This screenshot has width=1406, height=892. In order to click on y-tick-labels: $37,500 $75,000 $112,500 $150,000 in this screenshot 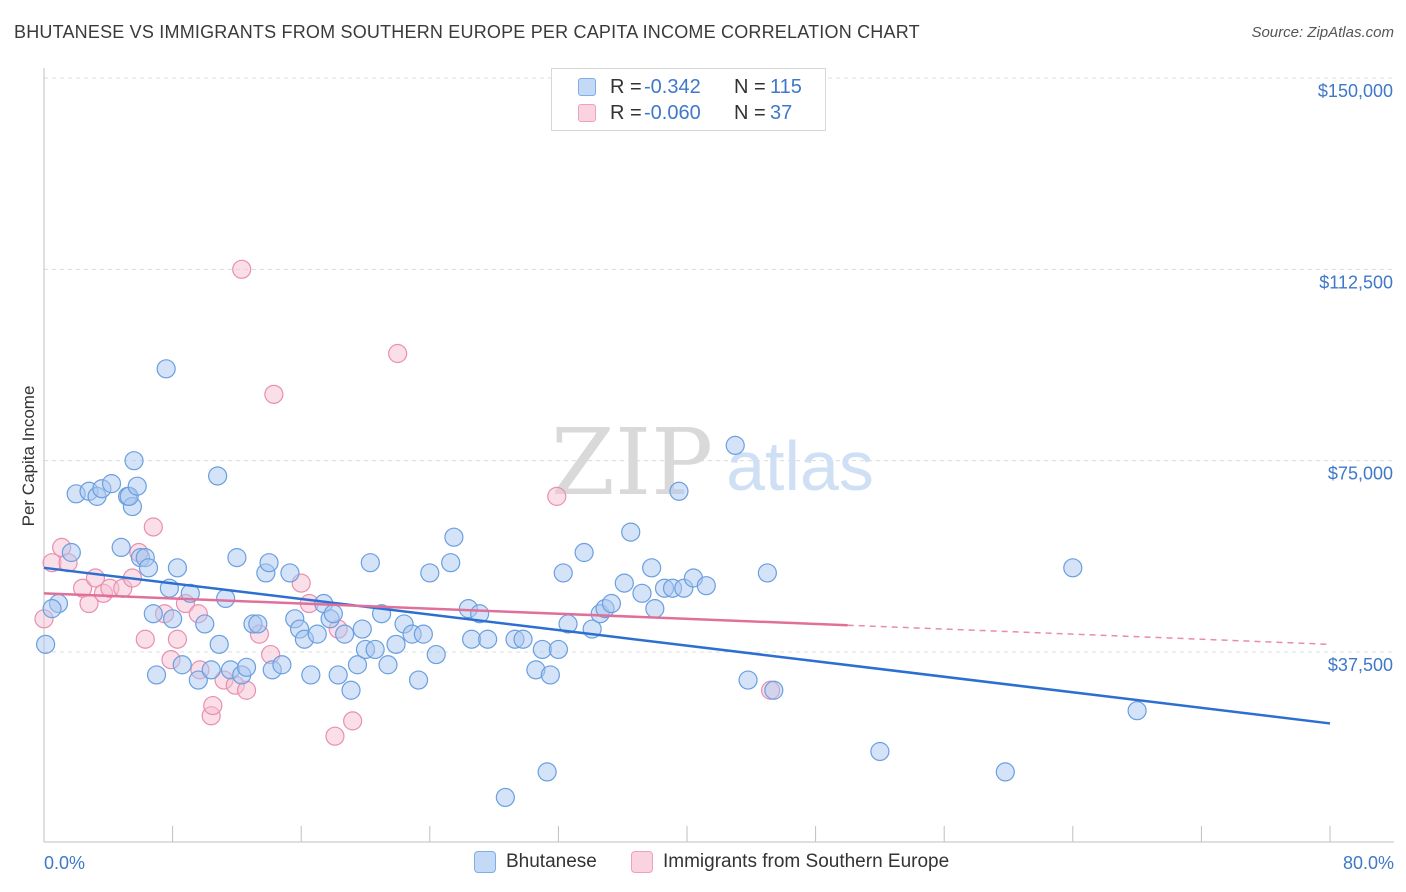, I will do `click(1355, 378)`.